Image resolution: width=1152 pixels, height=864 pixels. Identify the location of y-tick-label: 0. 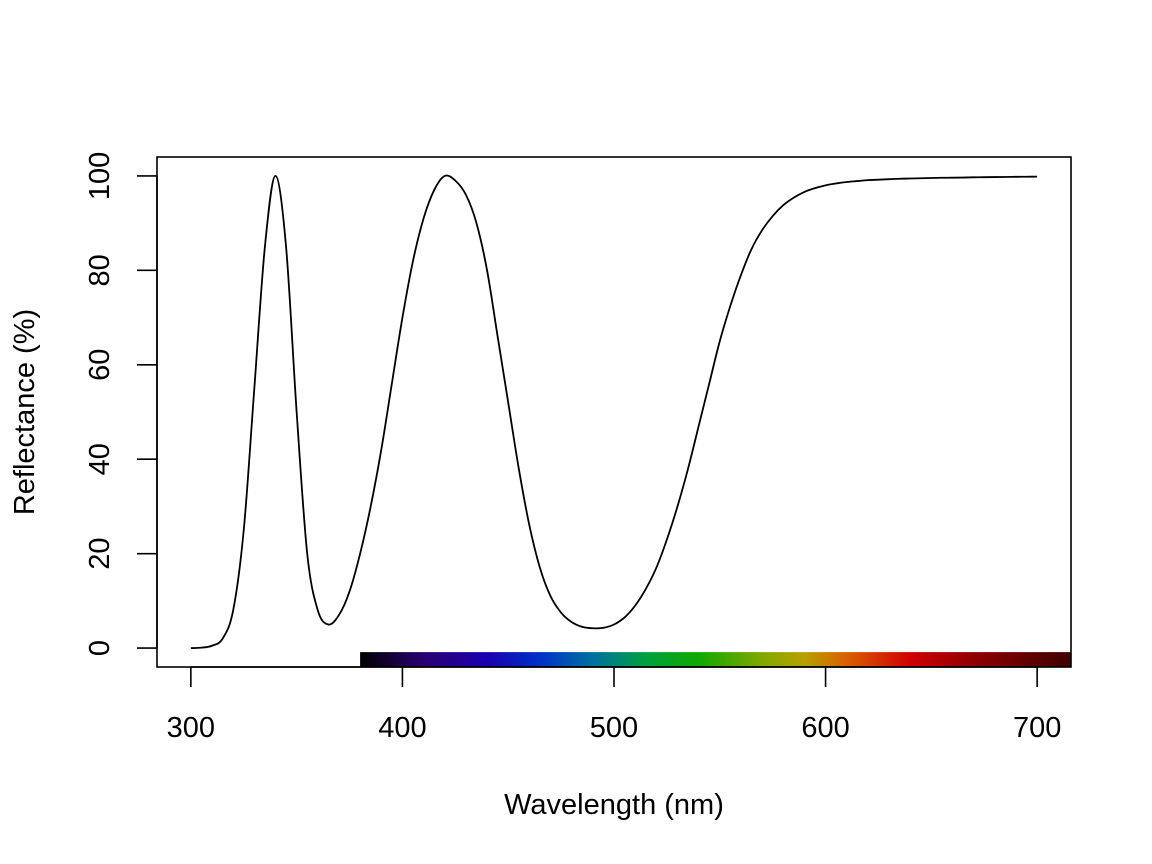
(100, 648).